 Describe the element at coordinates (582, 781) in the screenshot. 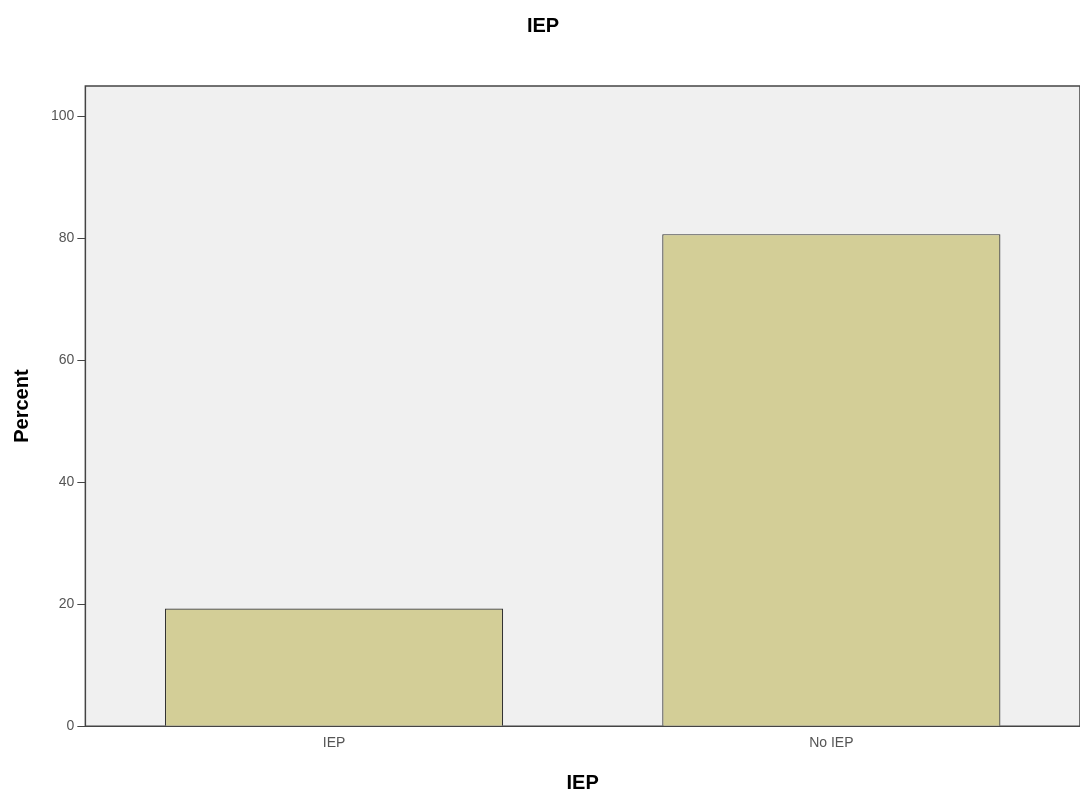

I see `x-axis-title: IEP` at that location.